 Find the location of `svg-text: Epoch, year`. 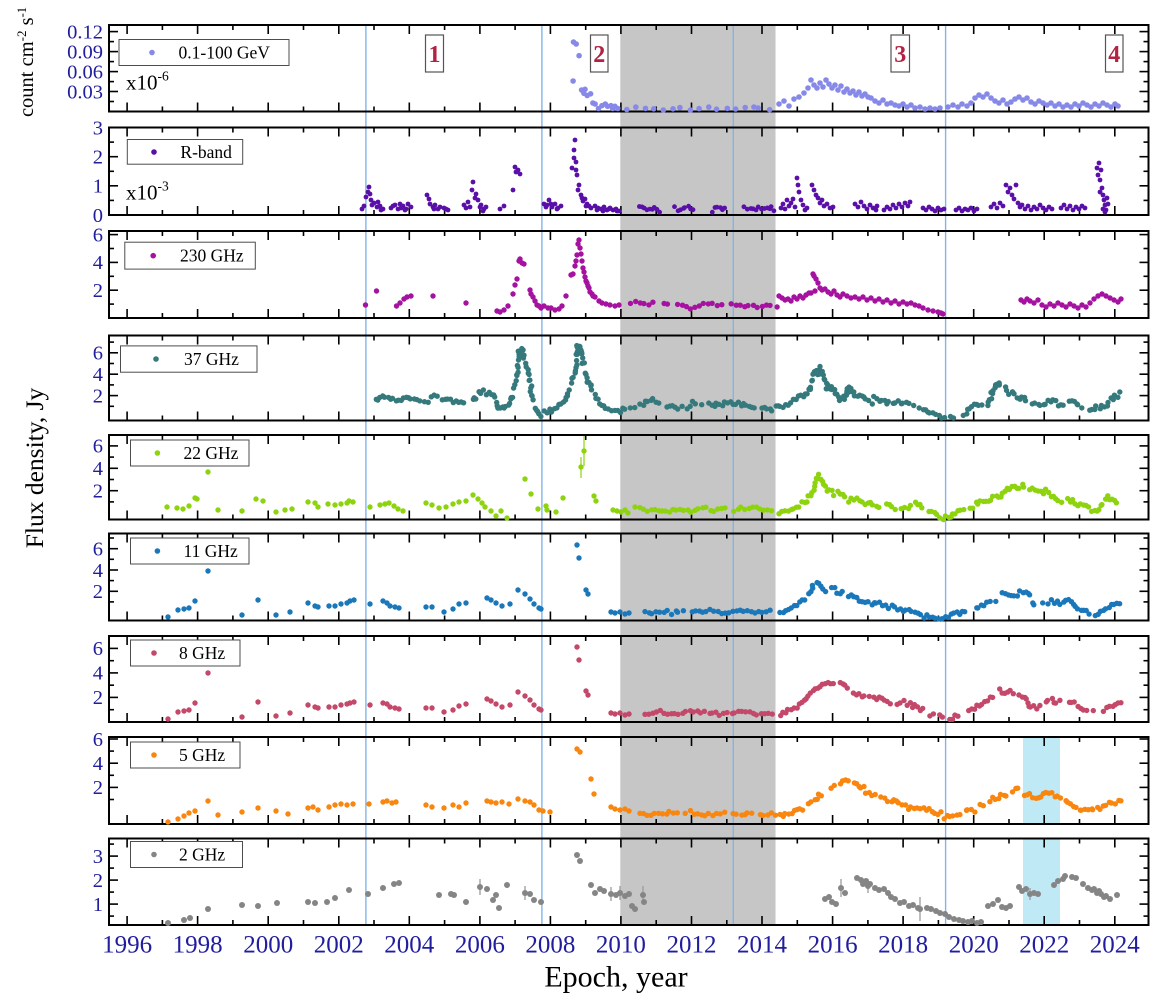

svg-text: Epoch, year is located at coordinates (615, 977).